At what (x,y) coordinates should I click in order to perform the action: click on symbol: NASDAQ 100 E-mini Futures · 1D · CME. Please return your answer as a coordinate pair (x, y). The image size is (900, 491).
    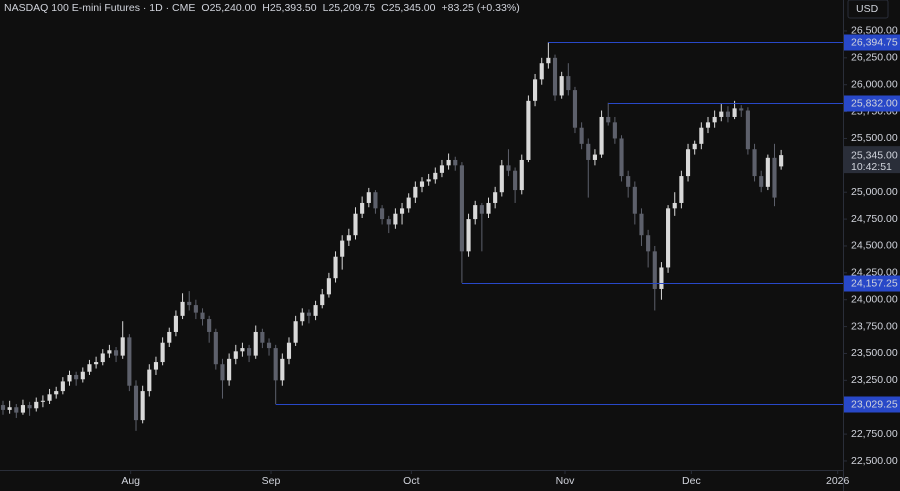
    Looking at the image, I should click on (99, 8).